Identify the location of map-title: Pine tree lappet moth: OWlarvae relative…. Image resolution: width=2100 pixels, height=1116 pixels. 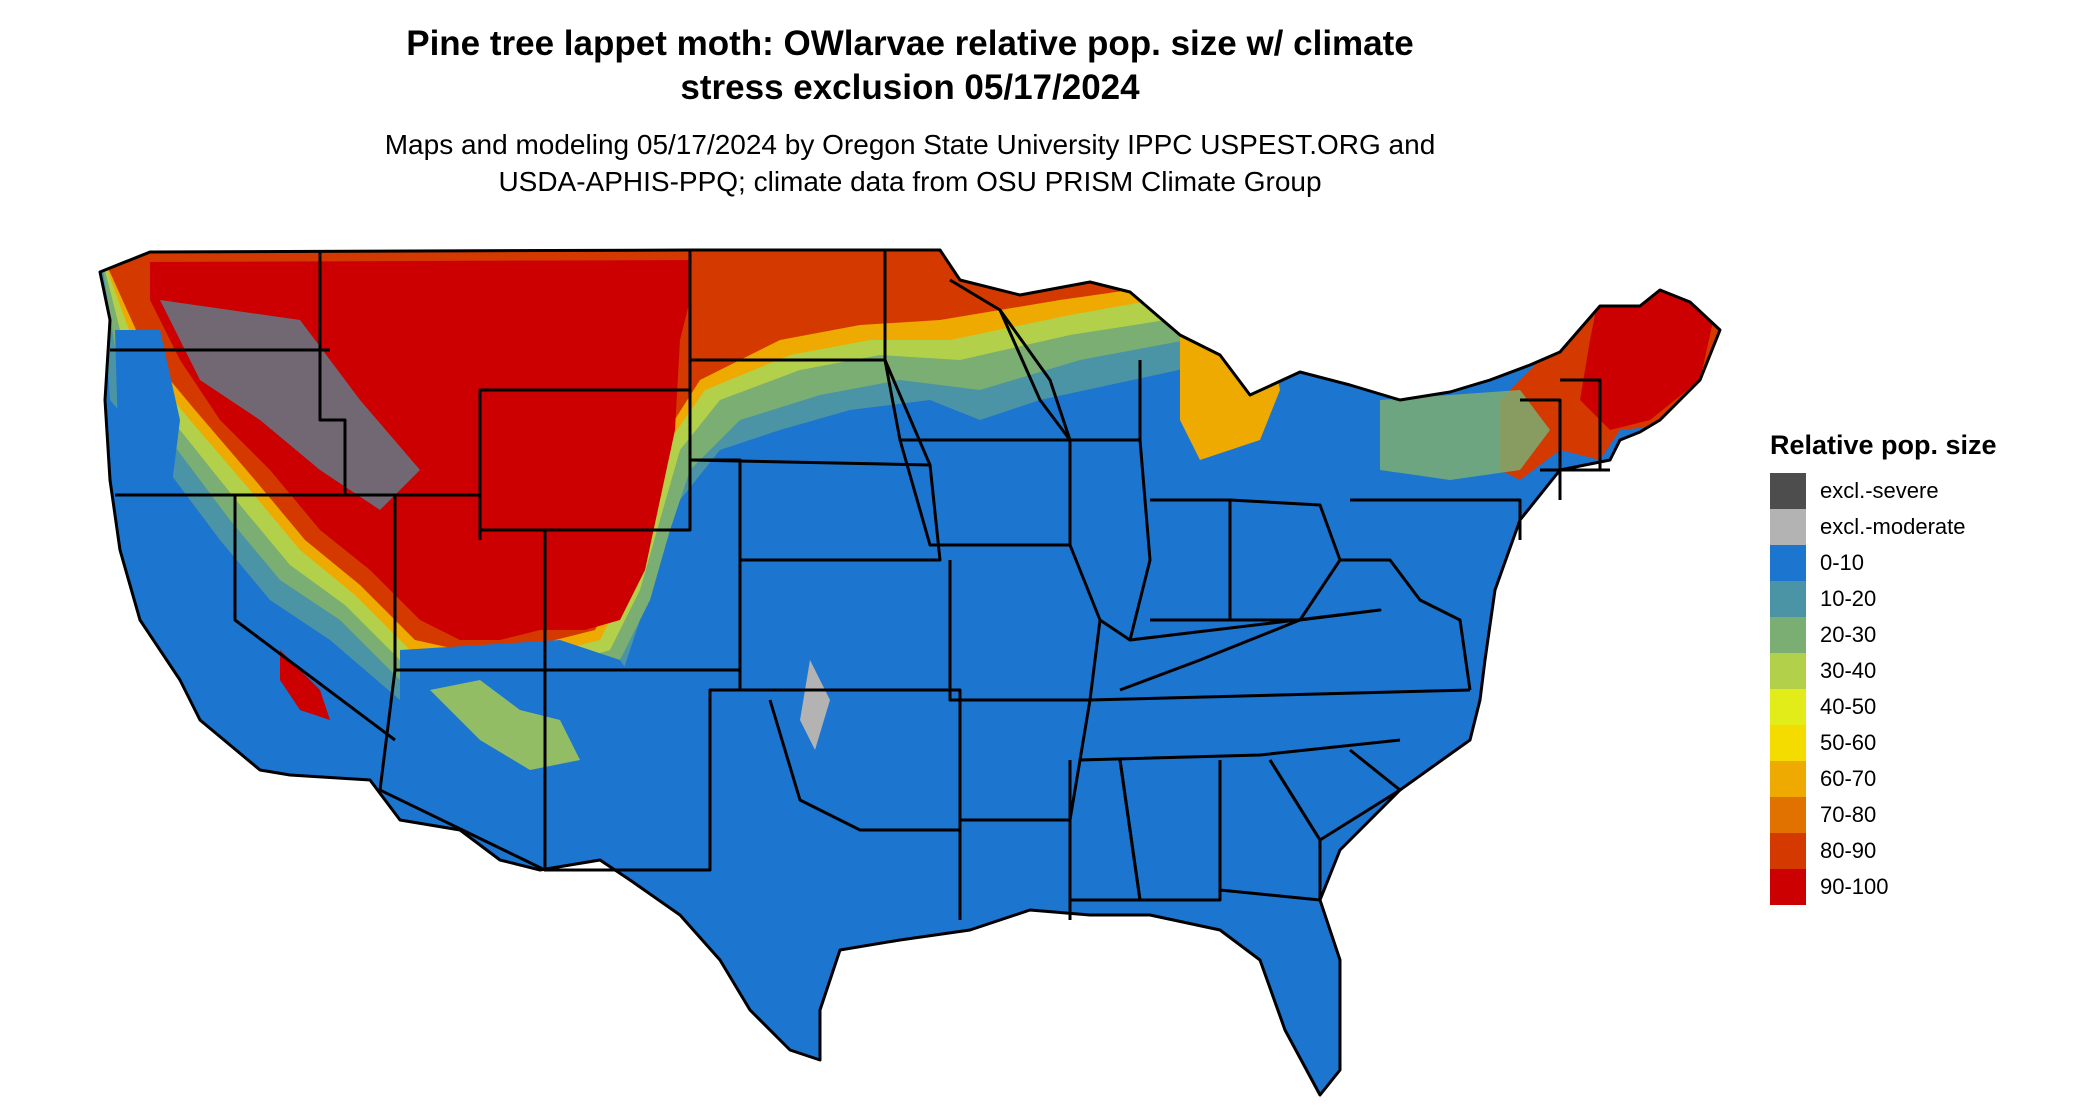
(910, 66).